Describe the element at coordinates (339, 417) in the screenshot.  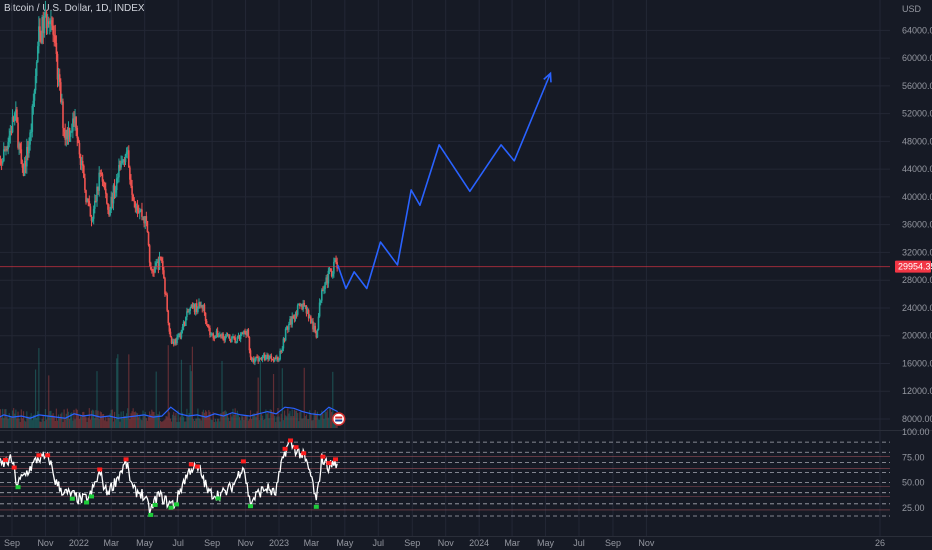
I see `dividend-flag-icon-stripe` at that location.